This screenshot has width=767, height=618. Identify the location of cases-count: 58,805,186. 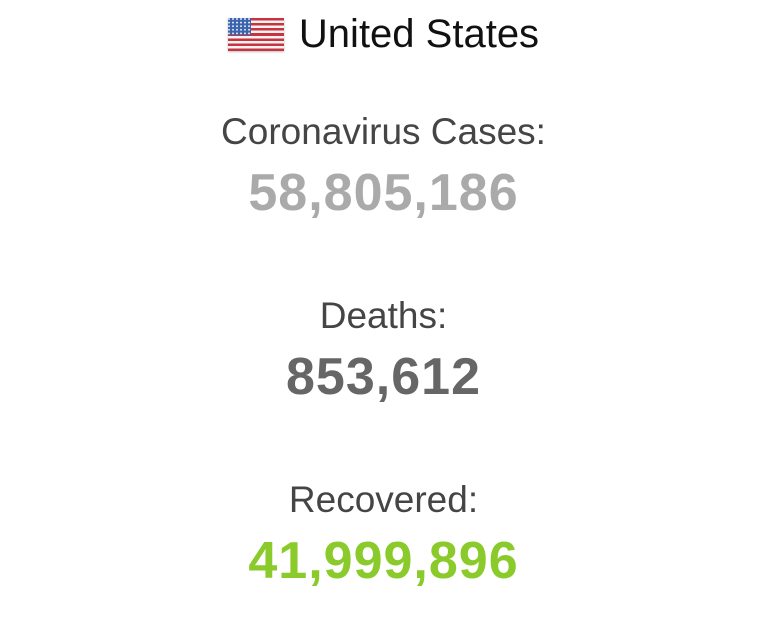
(383, 193).